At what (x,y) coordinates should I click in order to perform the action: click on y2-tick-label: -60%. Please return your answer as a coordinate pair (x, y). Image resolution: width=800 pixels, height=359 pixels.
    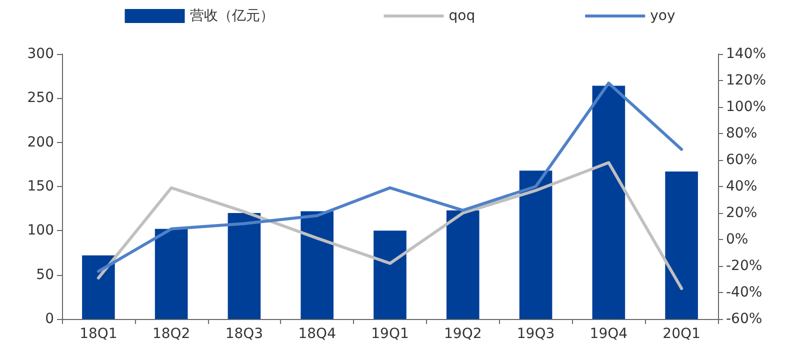
    Looking at the image, I should click on (744, 319).